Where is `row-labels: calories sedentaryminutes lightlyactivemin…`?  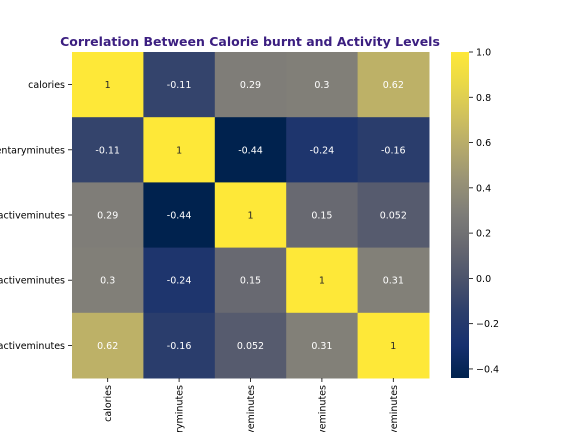
row-labels: calories sedentaryminutes lightlyactivemin… is located at coordinates (36, 216).